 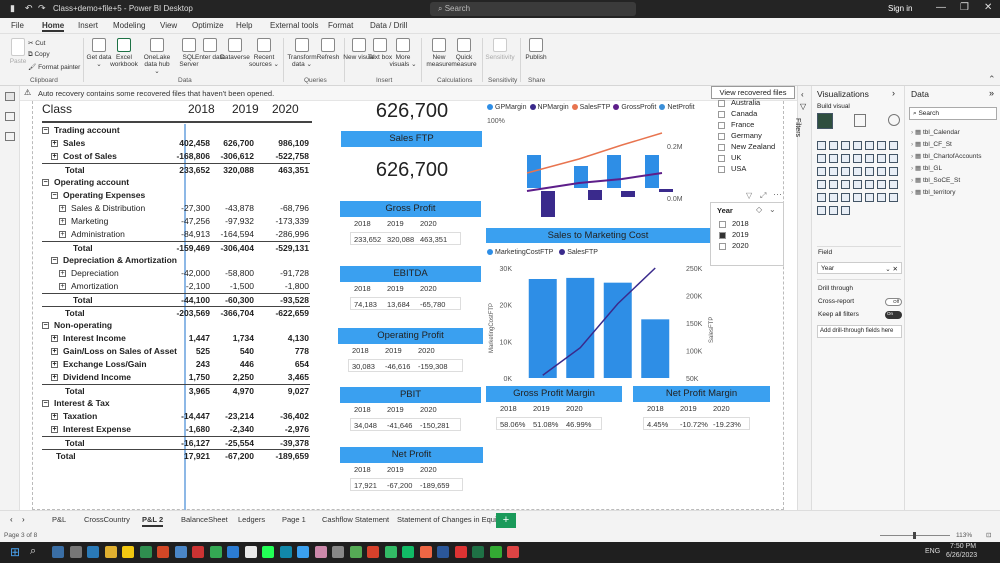 What do you see at coordinates (17, 25) in the screenshot?
I see `menu-file: File` at bounding box center [17, 25].